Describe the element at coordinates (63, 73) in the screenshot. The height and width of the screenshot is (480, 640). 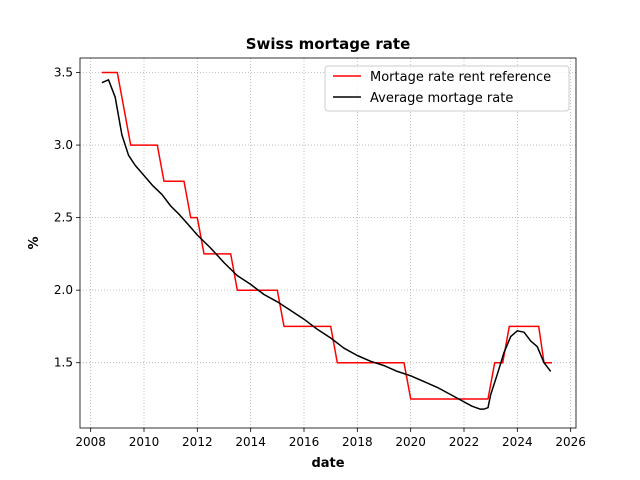
I see `y-tick-label: 3.5` at that location.